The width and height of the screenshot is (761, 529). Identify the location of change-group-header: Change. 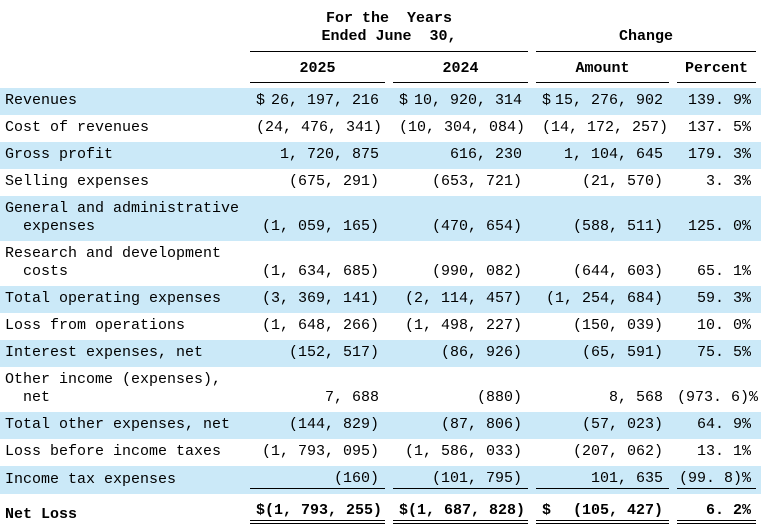
(646, 40).